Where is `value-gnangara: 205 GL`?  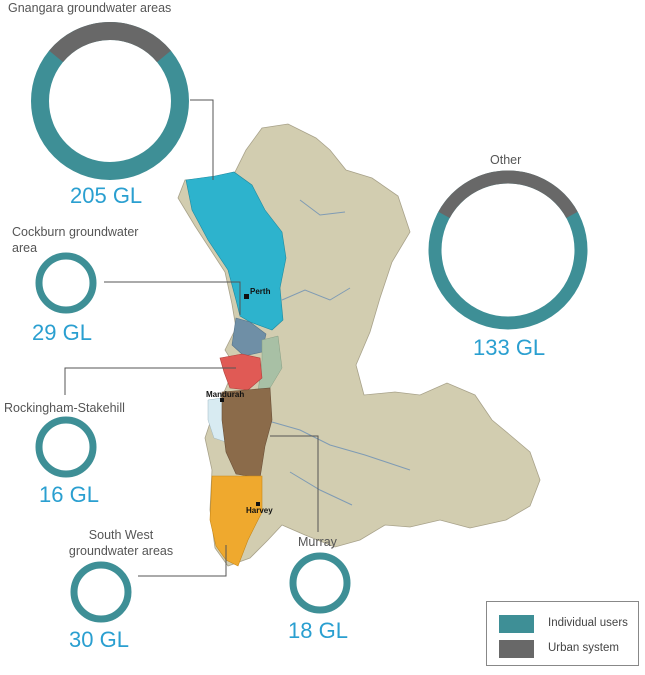
value-gnangara: 205 GL is located at coordinates (106, 195).